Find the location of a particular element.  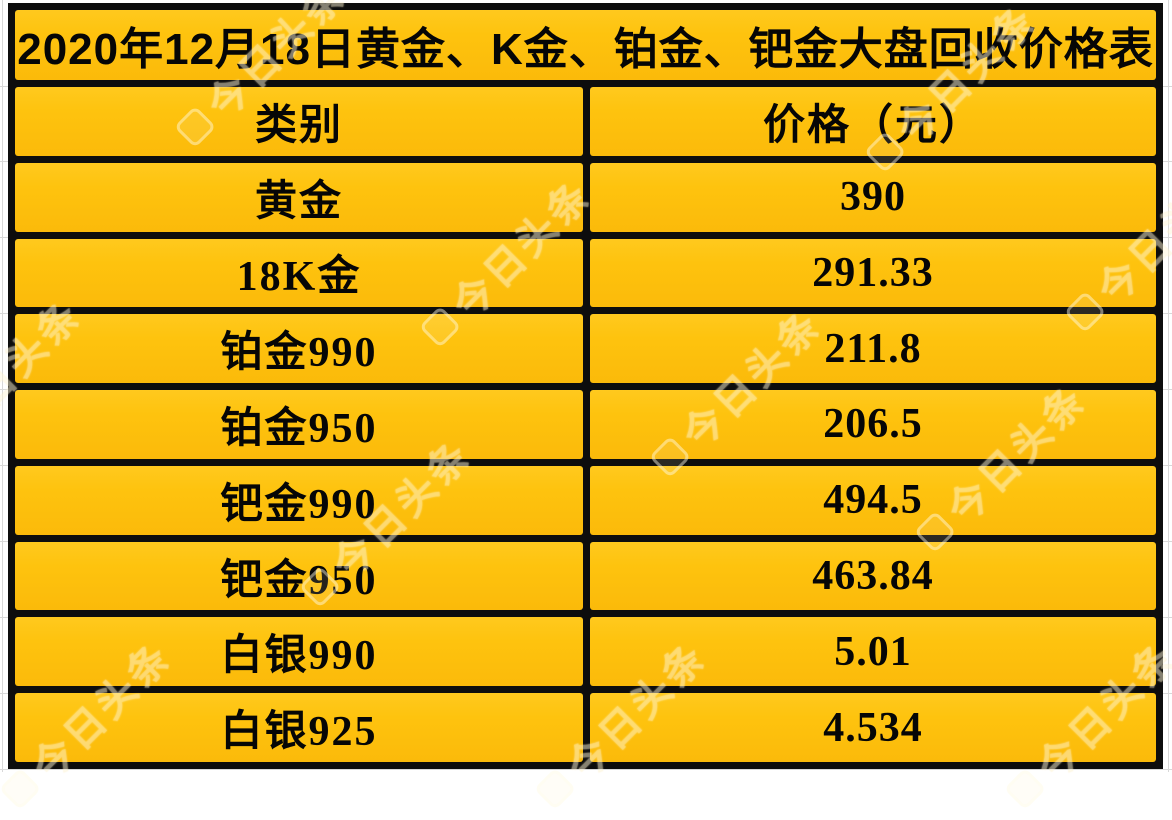

price-cell: 4.534 is located at coordinates (873, 727).